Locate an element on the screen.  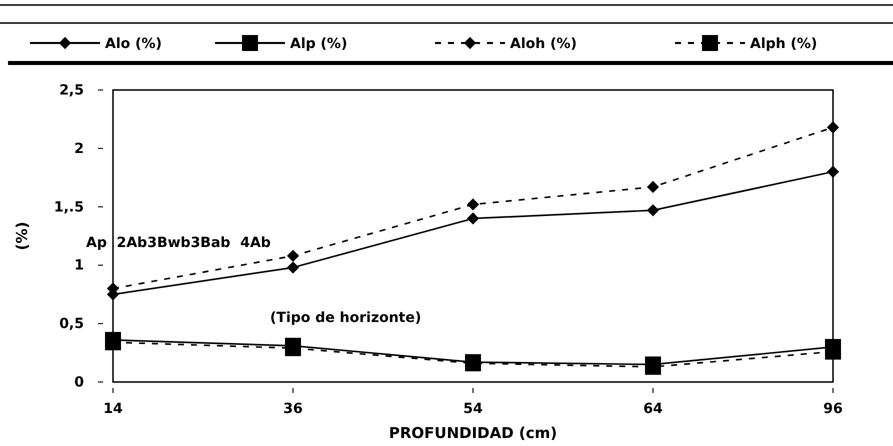
y-tick-label: 0 is located at coordinates (79, 382).